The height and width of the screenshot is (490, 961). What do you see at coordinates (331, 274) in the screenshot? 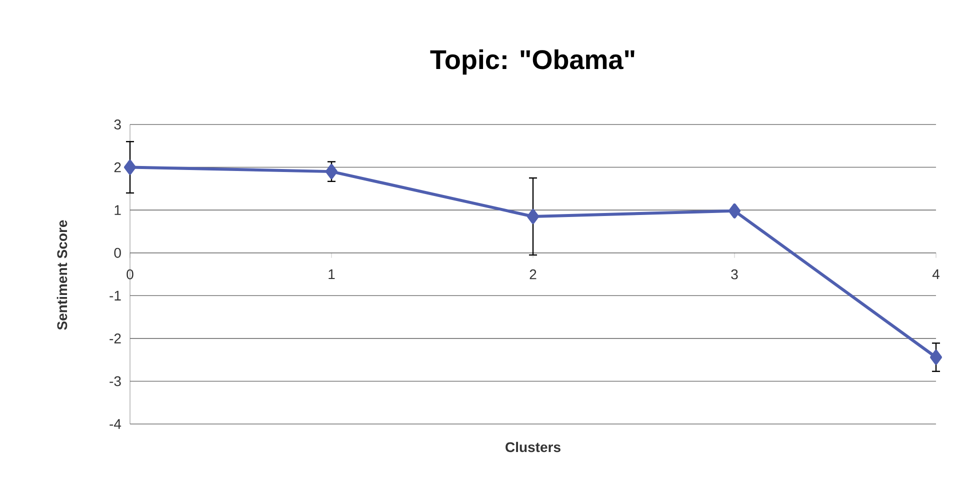
I see `x-tick-label: 1` at bounding box center [331, 274].